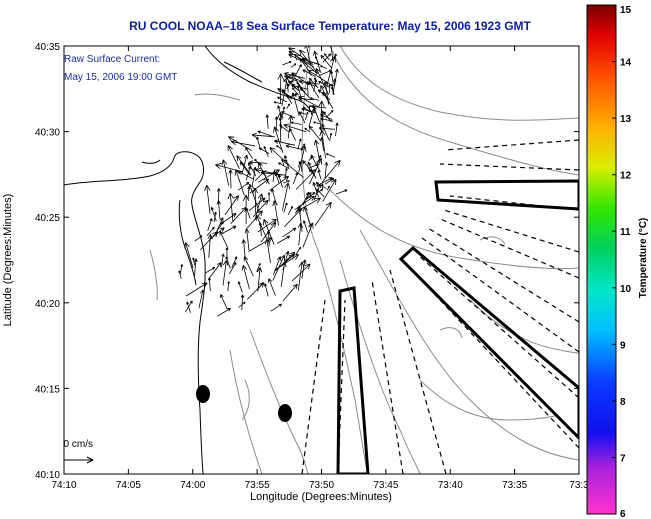 This screenshot has height=519, width=651. Describe the element at coordinates (626, 10) in the screenshot. I see `colorbar-tick-label: 15` at that location.